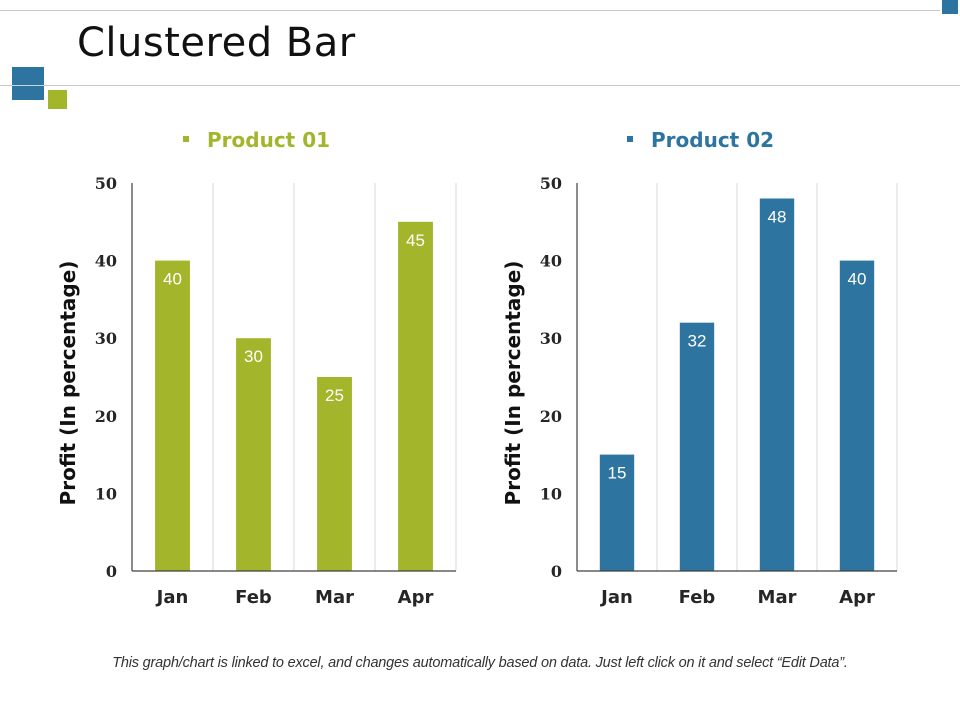 Image resolution: width=960 pixels, height=720 pixels. Describe the element at coordinates (334, 395) in the screenshot. I see `data-label: 25` at that location.